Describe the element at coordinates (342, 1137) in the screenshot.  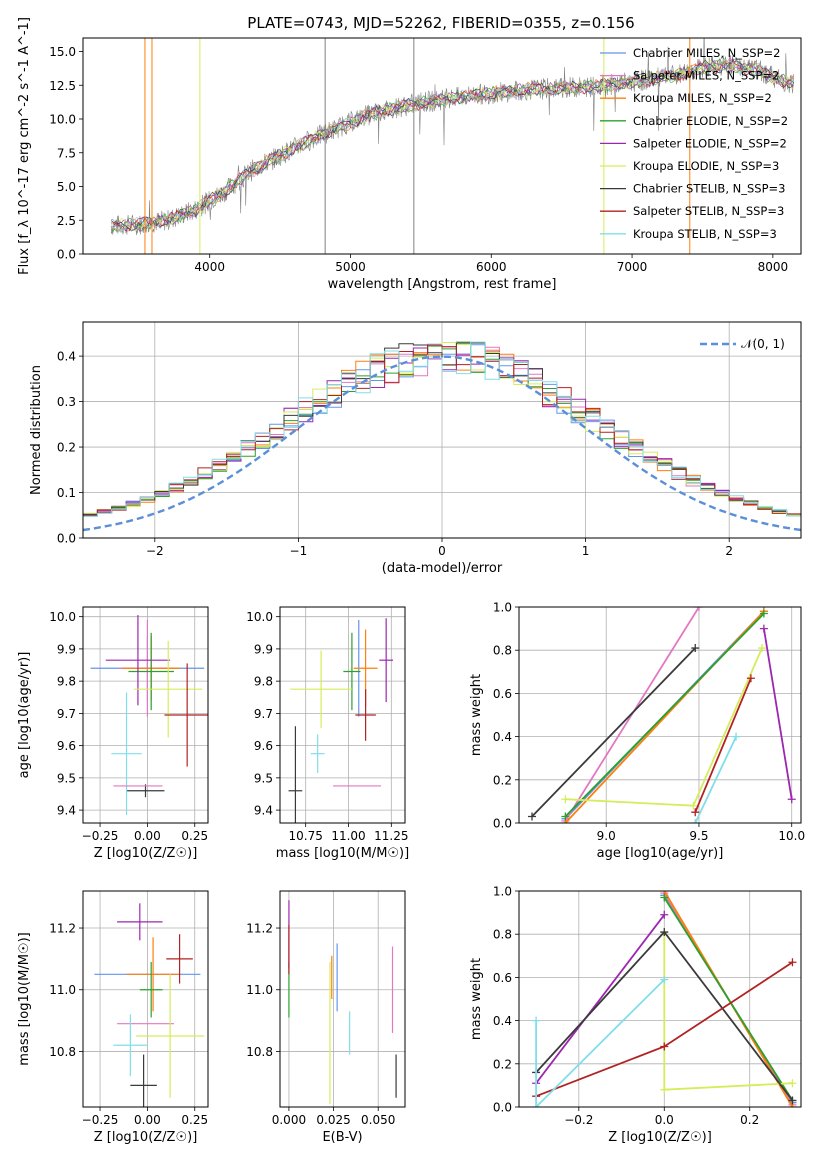
I see `x-axis-label: E(B-V)` at that location.